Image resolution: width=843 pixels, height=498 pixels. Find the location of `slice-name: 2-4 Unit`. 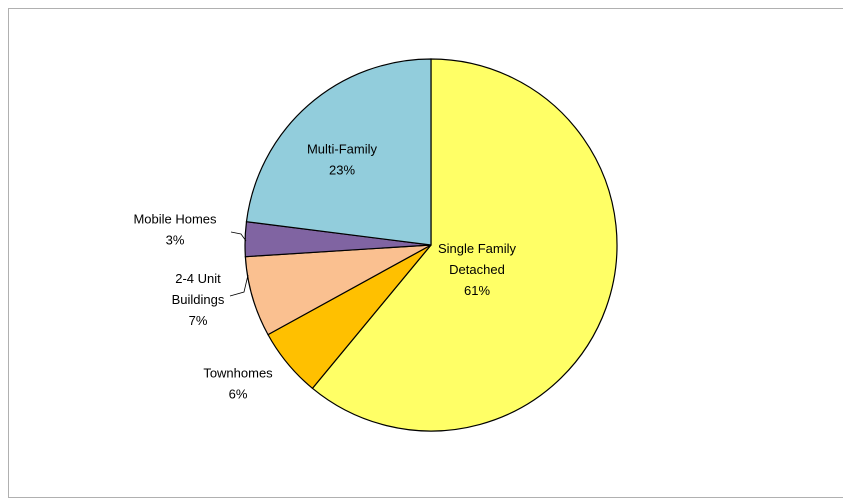

slice-name: 2-4 Unit is located at coordinates (198, 278).